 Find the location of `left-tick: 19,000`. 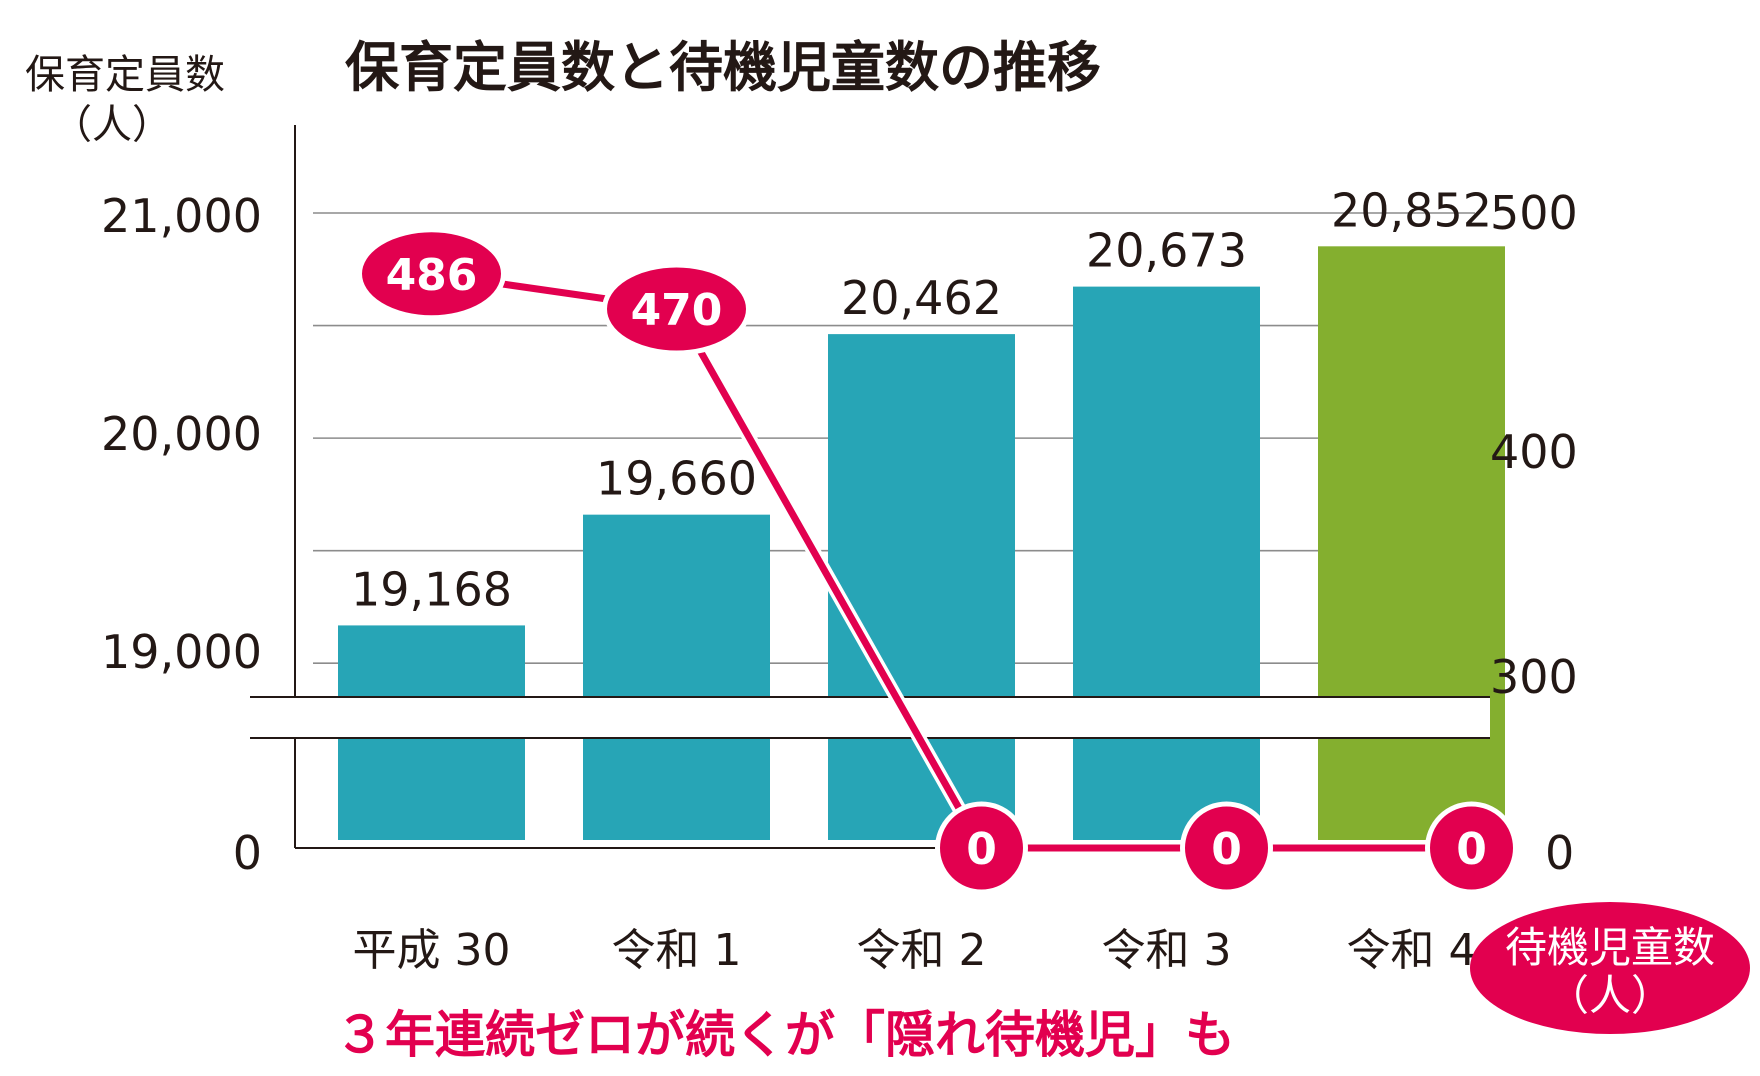

left-tick: 19,000 is located at coordinates (181, 652).